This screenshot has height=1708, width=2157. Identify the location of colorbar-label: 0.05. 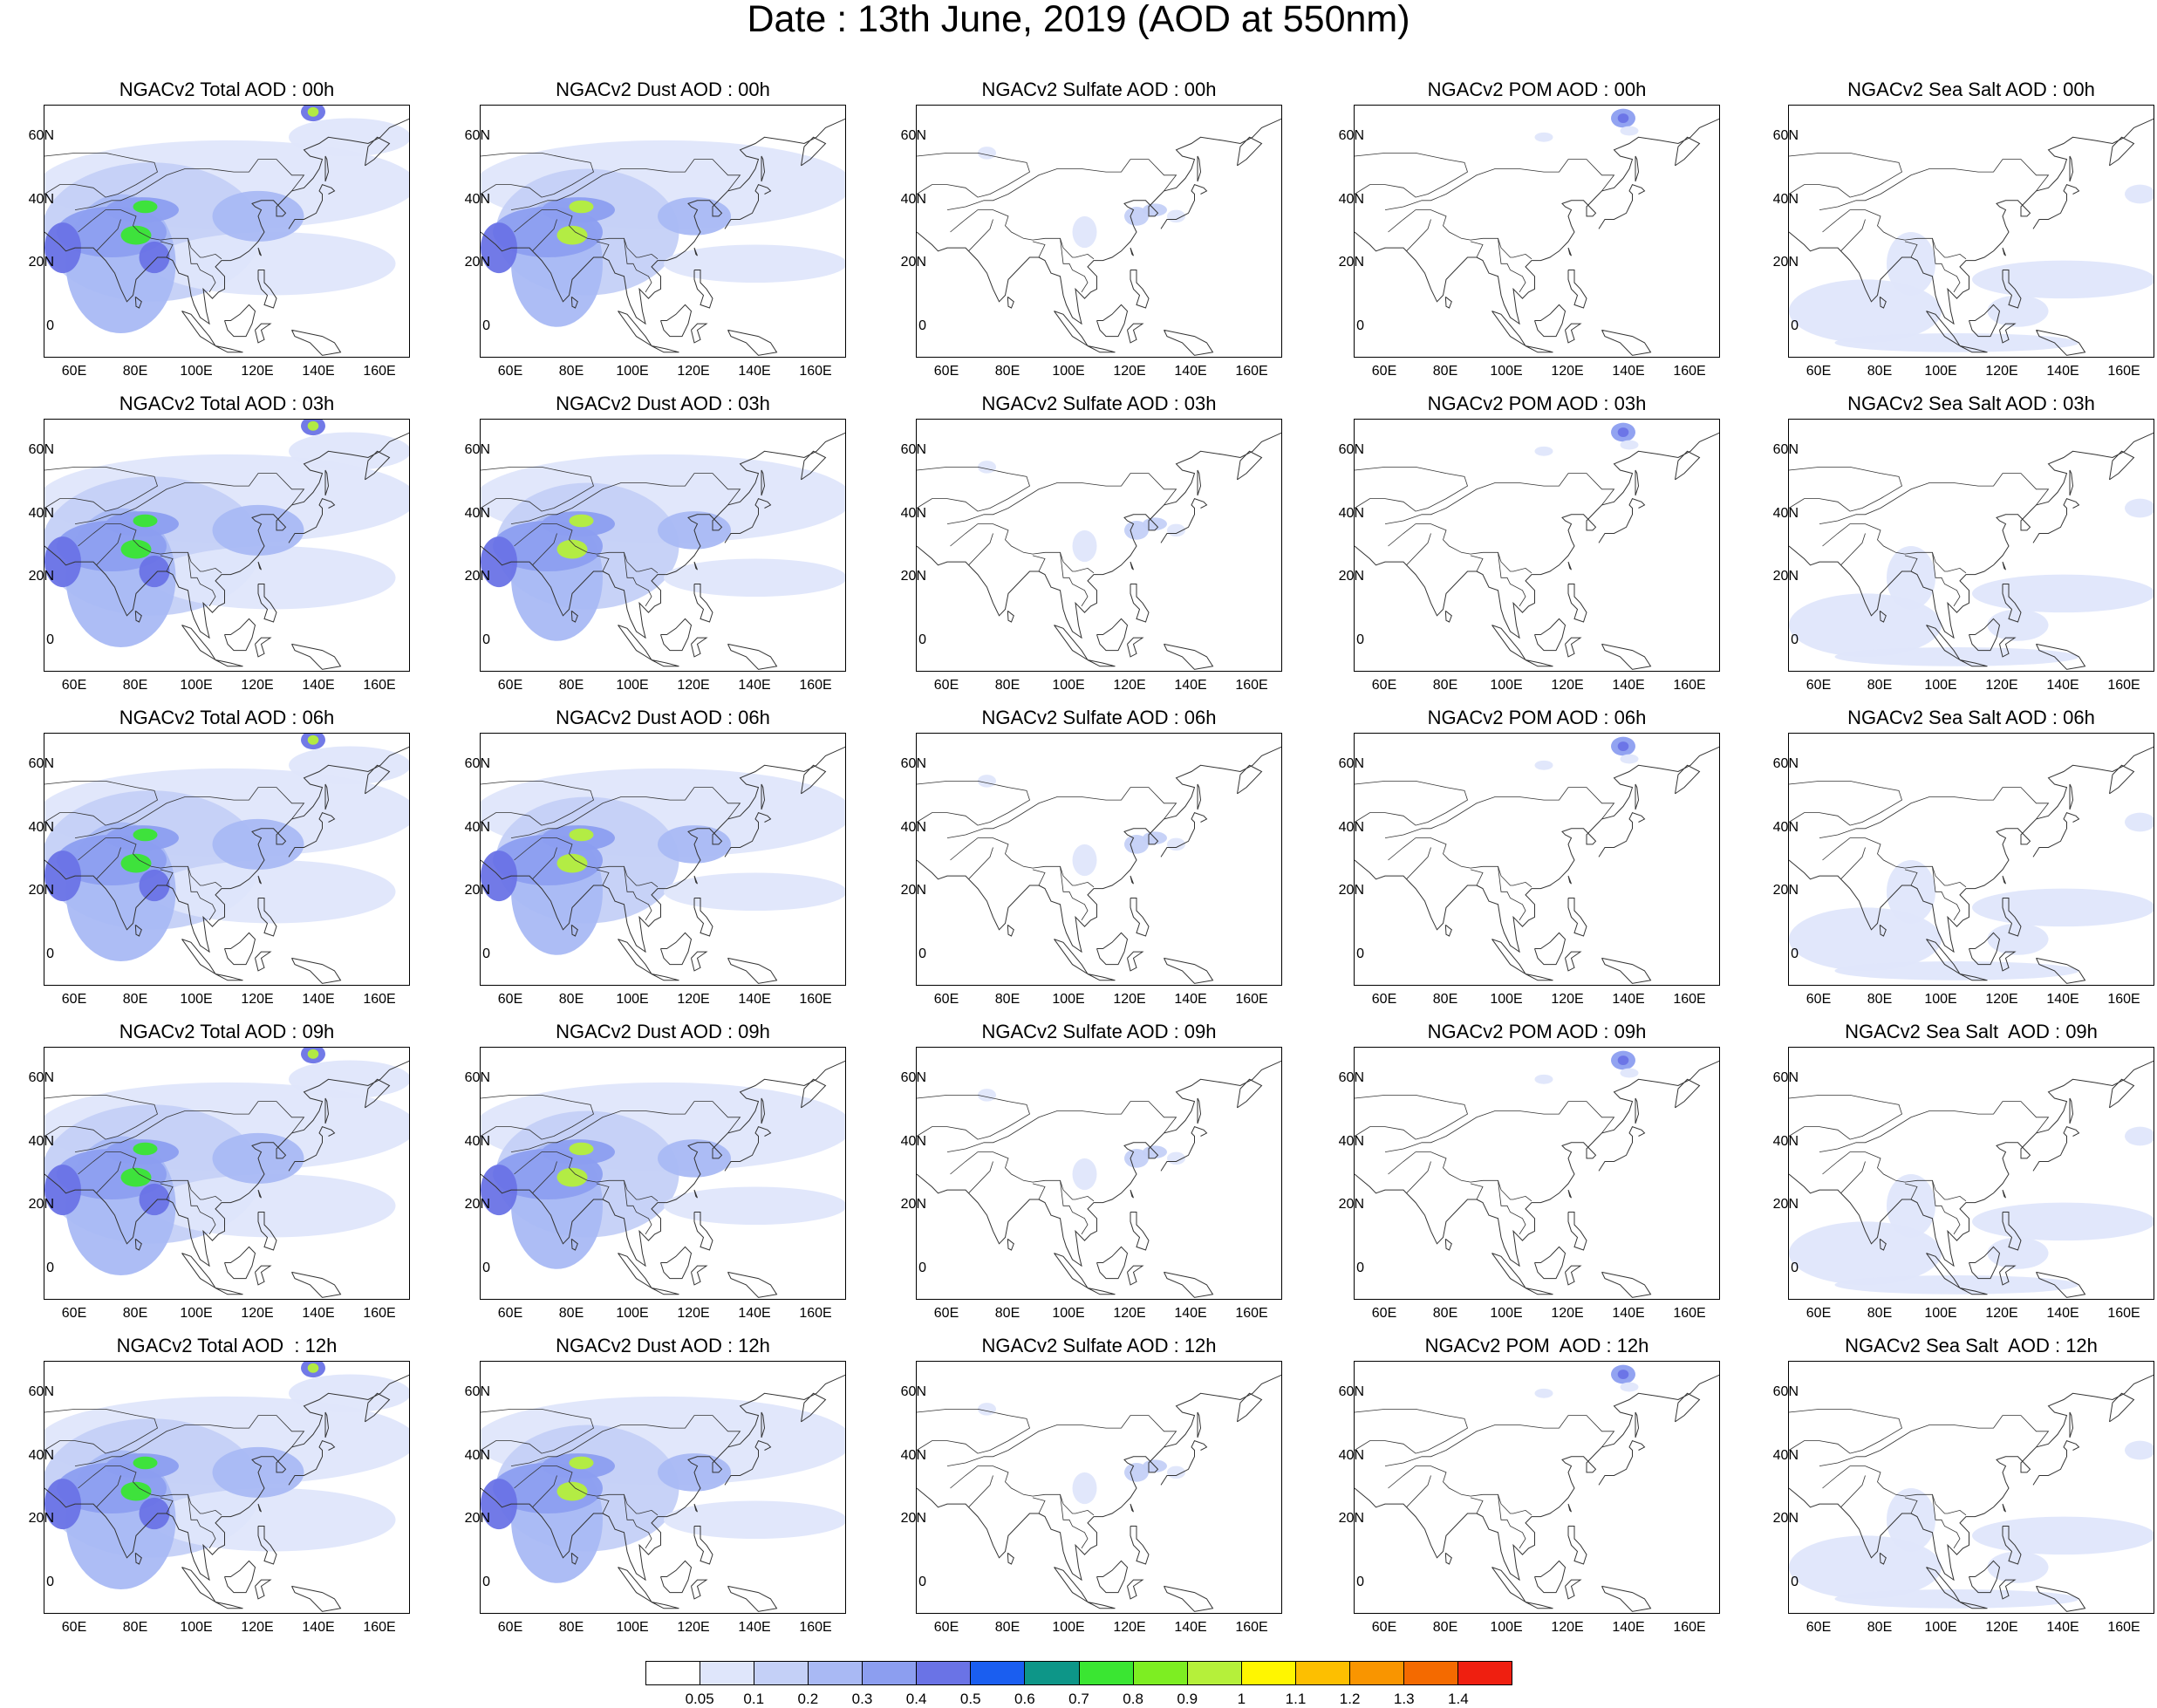
(699, 1699).